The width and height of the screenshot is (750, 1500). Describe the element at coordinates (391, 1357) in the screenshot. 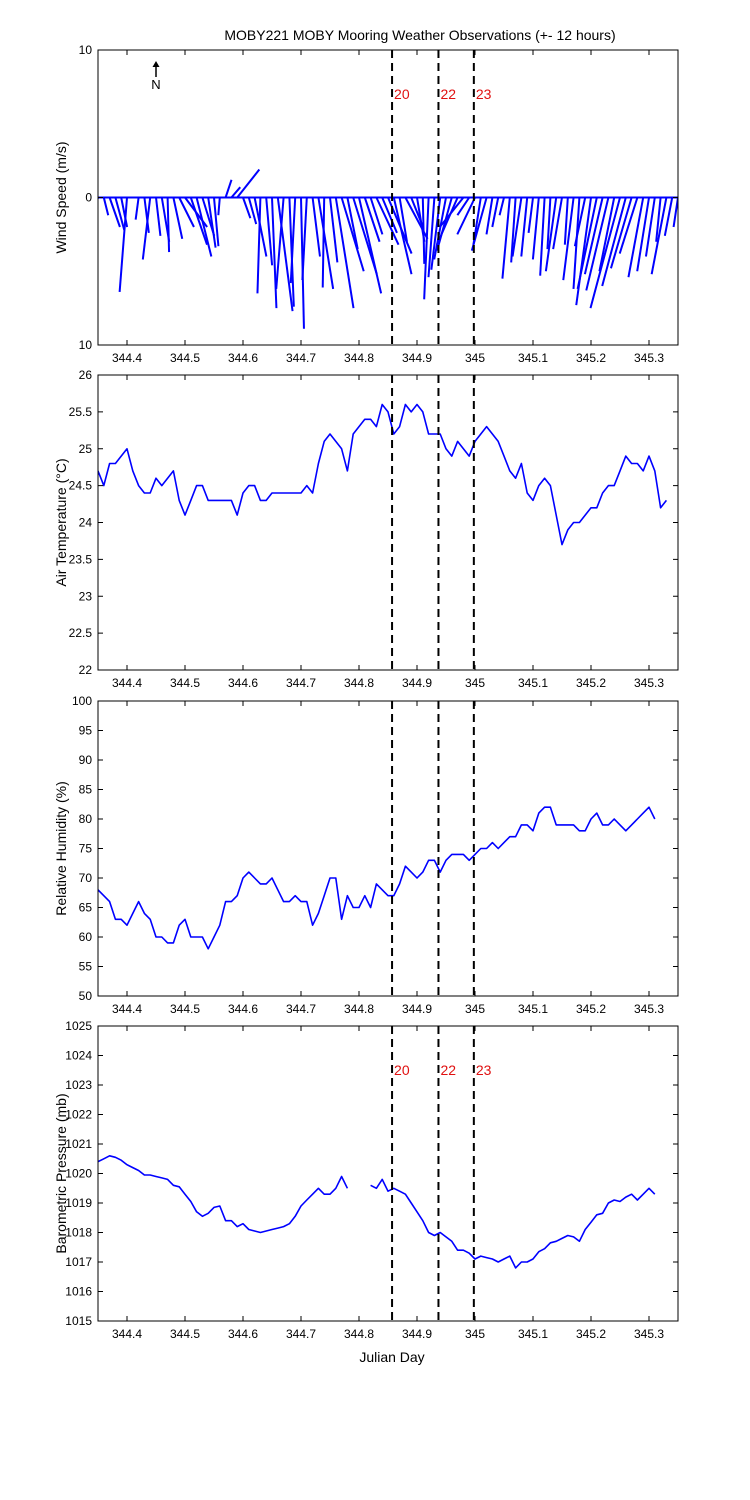

I see `x-axis-label: Julian Day` at that location.